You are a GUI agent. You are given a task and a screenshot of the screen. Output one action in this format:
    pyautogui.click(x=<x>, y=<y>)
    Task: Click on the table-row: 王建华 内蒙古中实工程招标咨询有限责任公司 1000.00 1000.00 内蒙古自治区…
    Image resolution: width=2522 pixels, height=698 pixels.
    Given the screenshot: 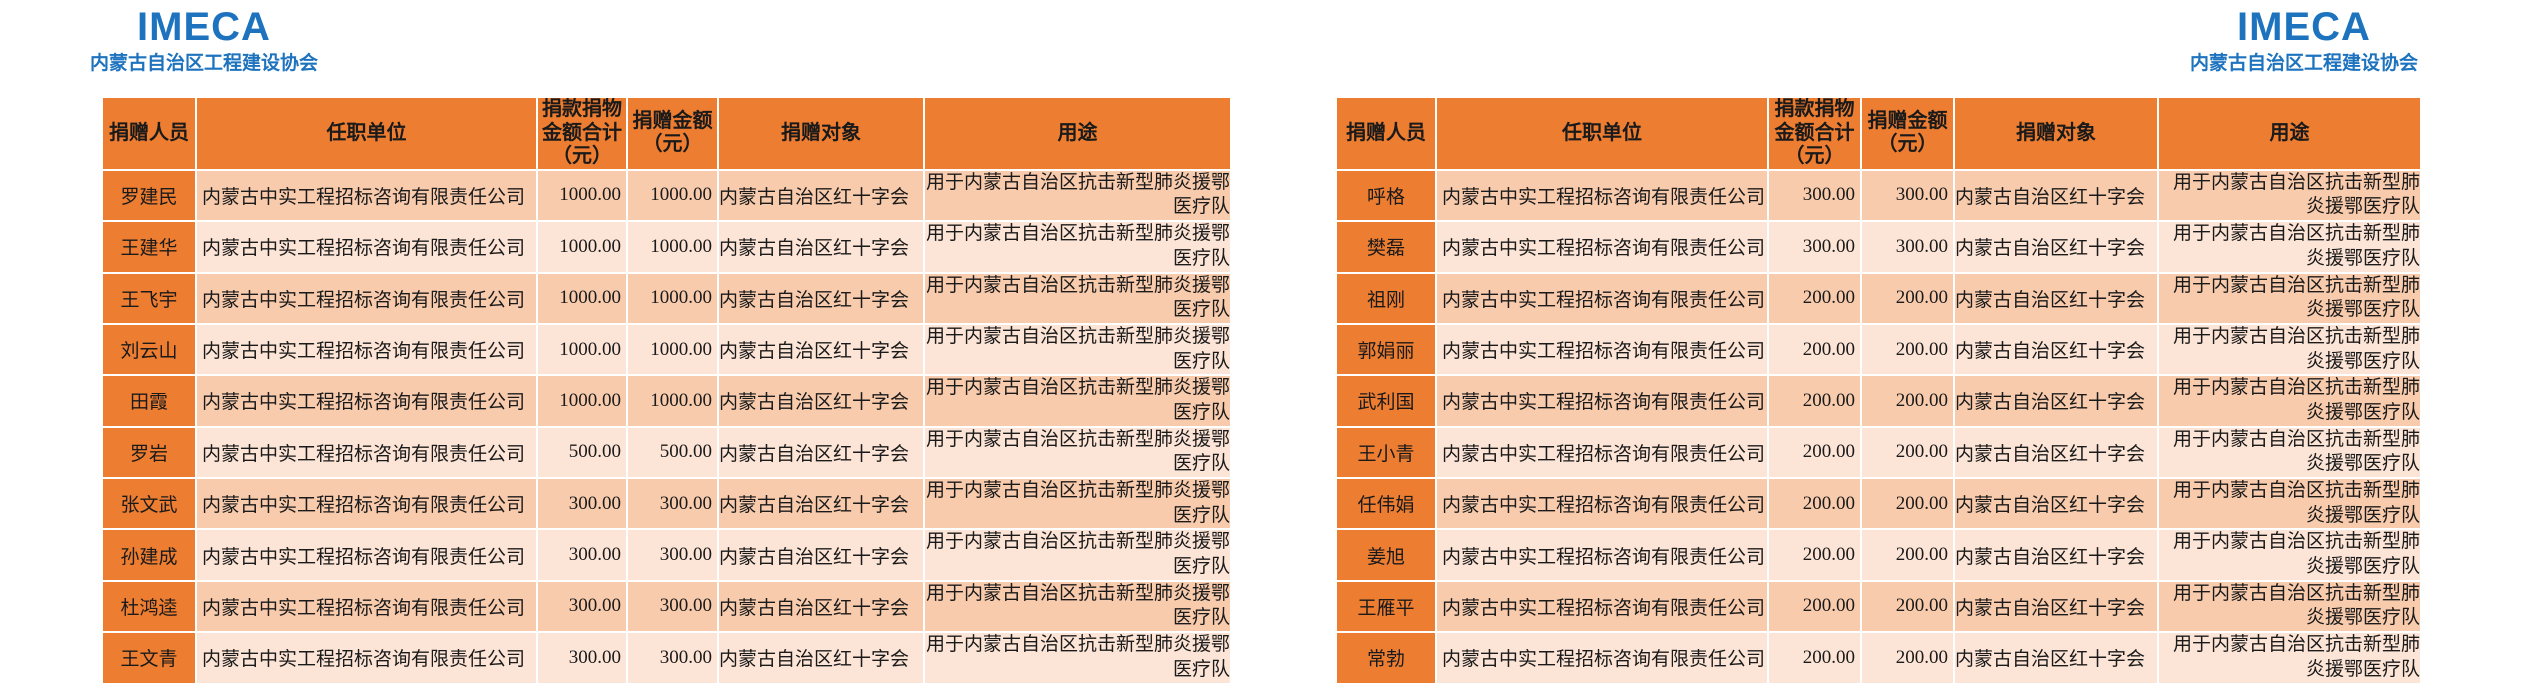 What is the action you would take?
    pyautogui.click(x=666, y=247)
    